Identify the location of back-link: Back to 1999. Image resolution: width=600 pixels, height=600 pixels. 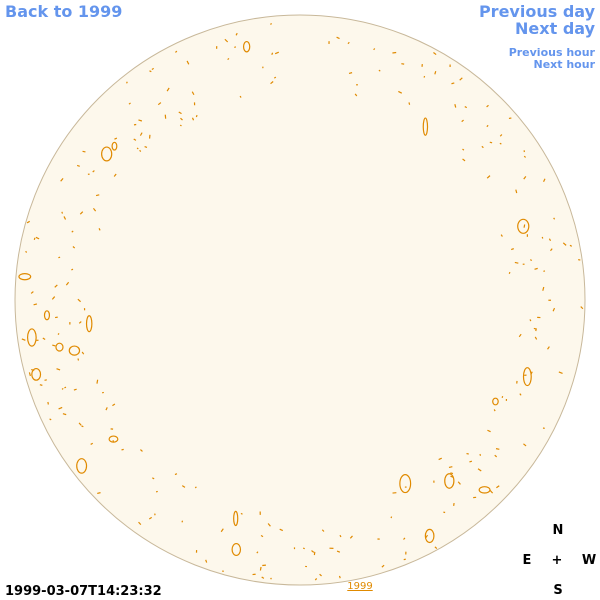
(63, 11).